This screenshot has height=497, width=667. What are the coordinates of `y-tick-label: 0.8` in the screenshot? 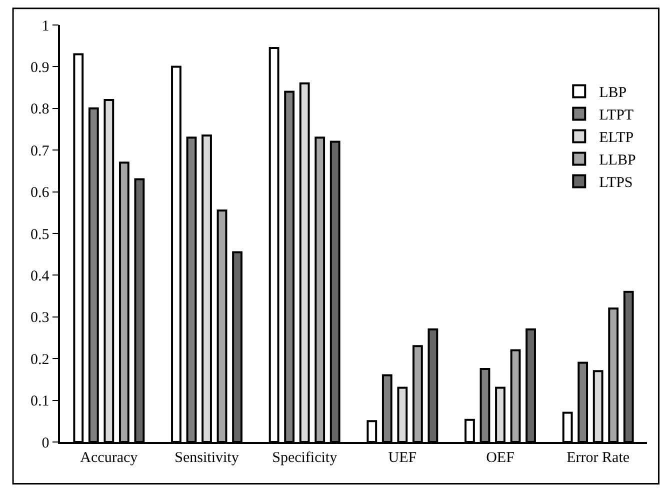 It's located at (40, 110).